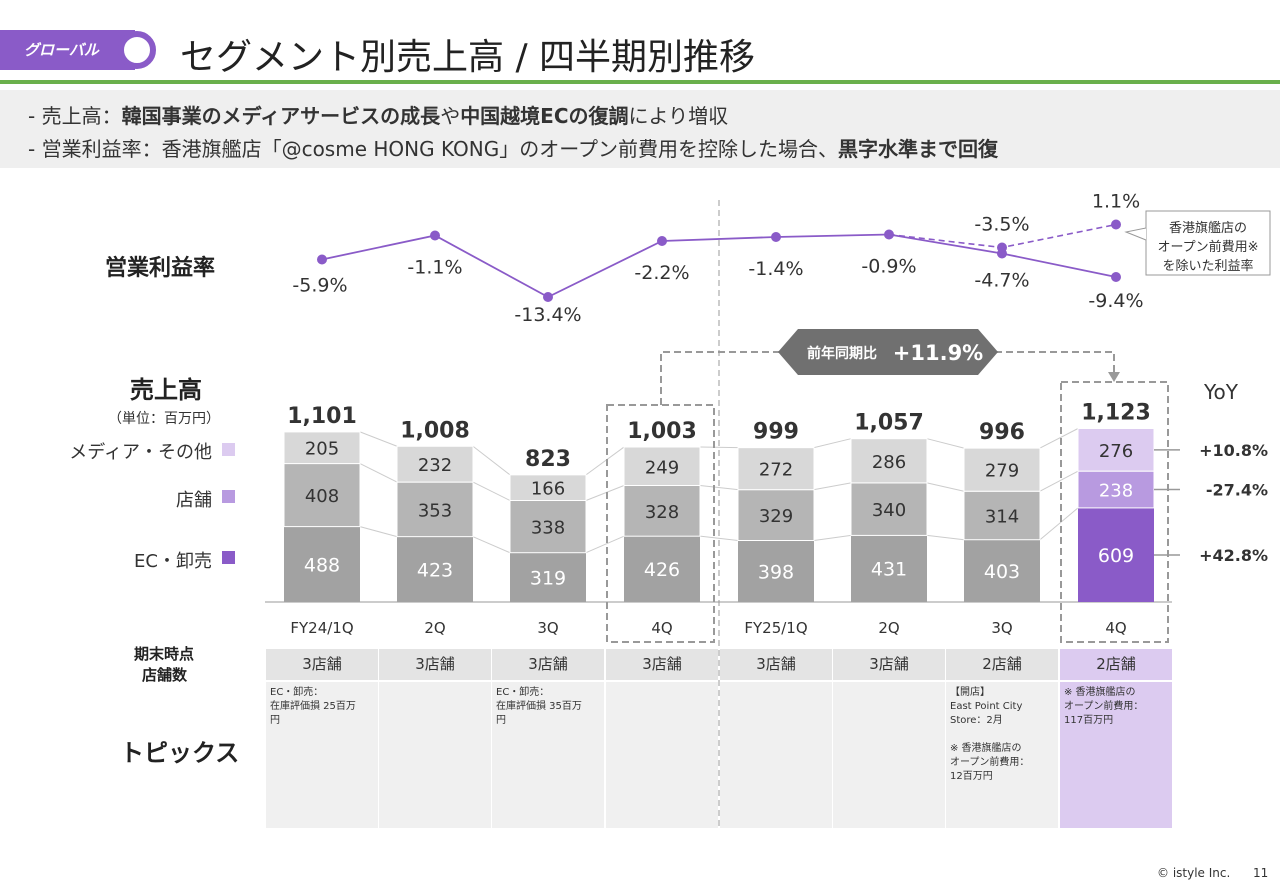  What do you see at coordinates (1116, 491) in the screenshot?
I see `data-label: 238` at bounding box center [1116, 491].